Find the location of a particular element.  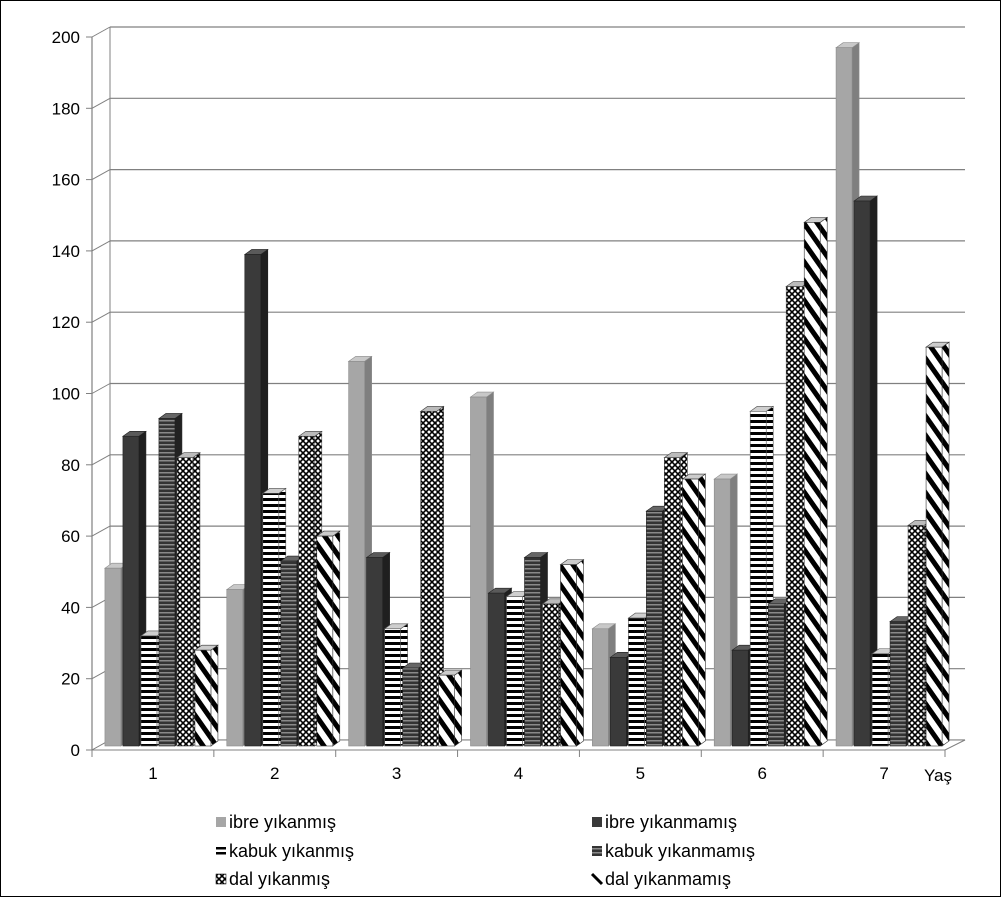

y-tick-label: 60 is located at coordinates (70, 536).